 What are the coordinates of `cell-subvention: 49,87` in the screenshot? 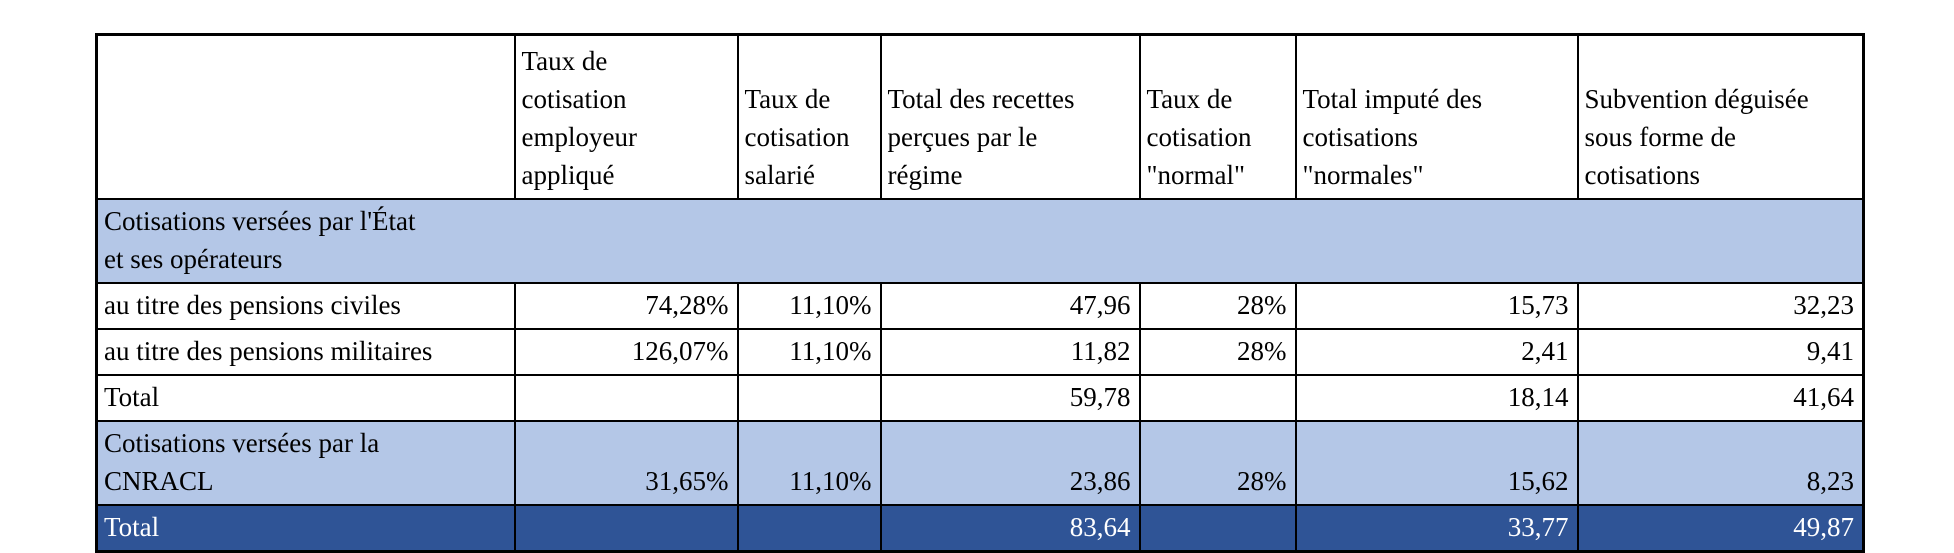 It's located at (1720, 527).